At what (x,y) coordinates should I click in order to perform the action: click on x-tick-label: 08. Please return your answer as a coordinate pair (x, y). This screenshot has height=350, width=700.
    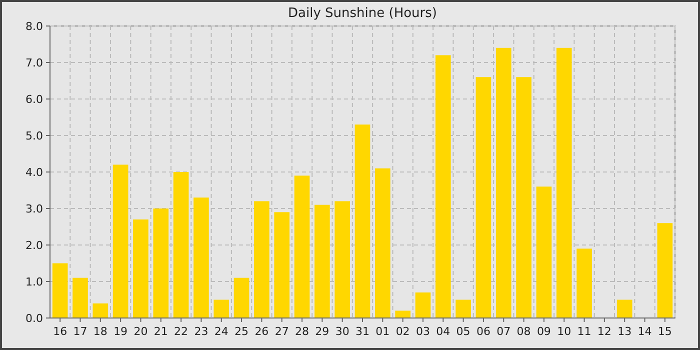
    Looking at the image, I should click on (523, 331).